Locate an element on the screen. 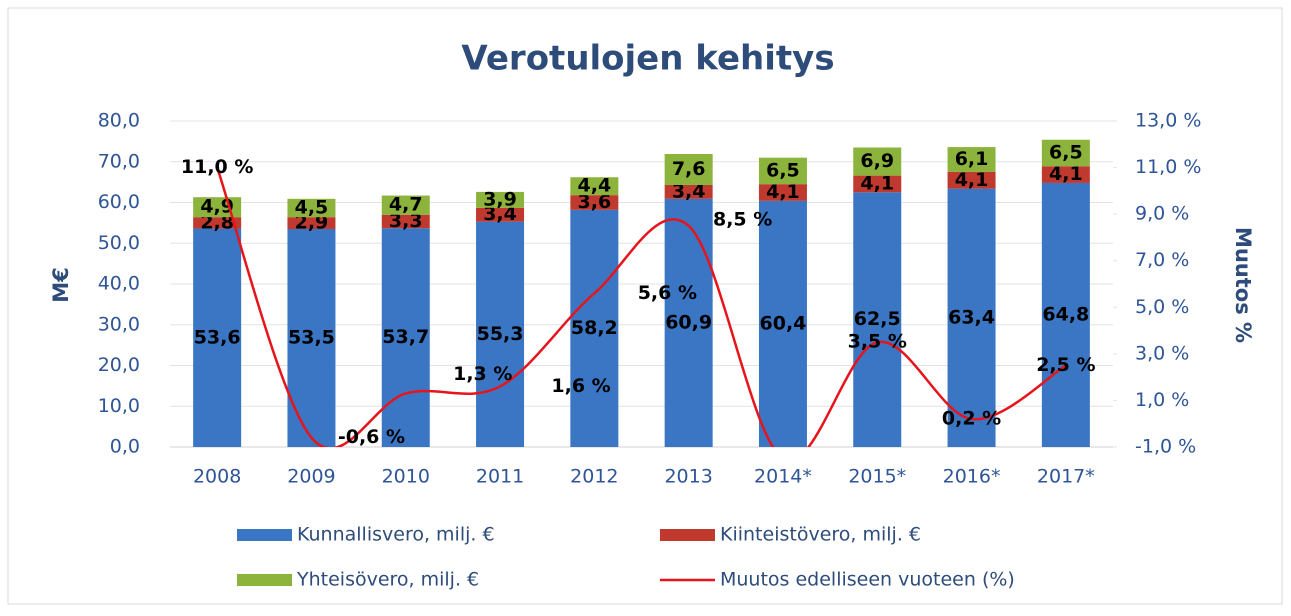 The image size is (1291, 616). y-tick-label: 70,0 is located at coordinates (119, 161).